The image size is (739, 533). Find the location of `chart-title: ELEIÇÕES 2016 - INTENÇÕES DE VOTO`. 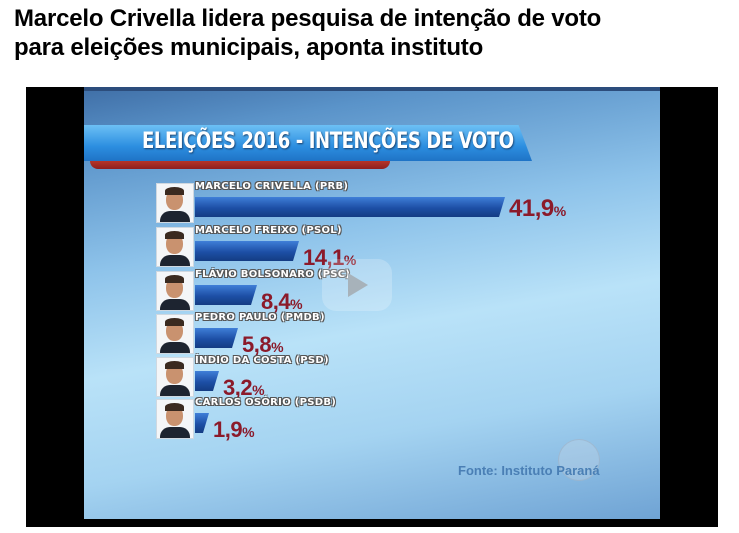

chart-title: ELEIÇÕES 2016 - INTENÇÕES DE VOTO is located at coordinates (328, 141).